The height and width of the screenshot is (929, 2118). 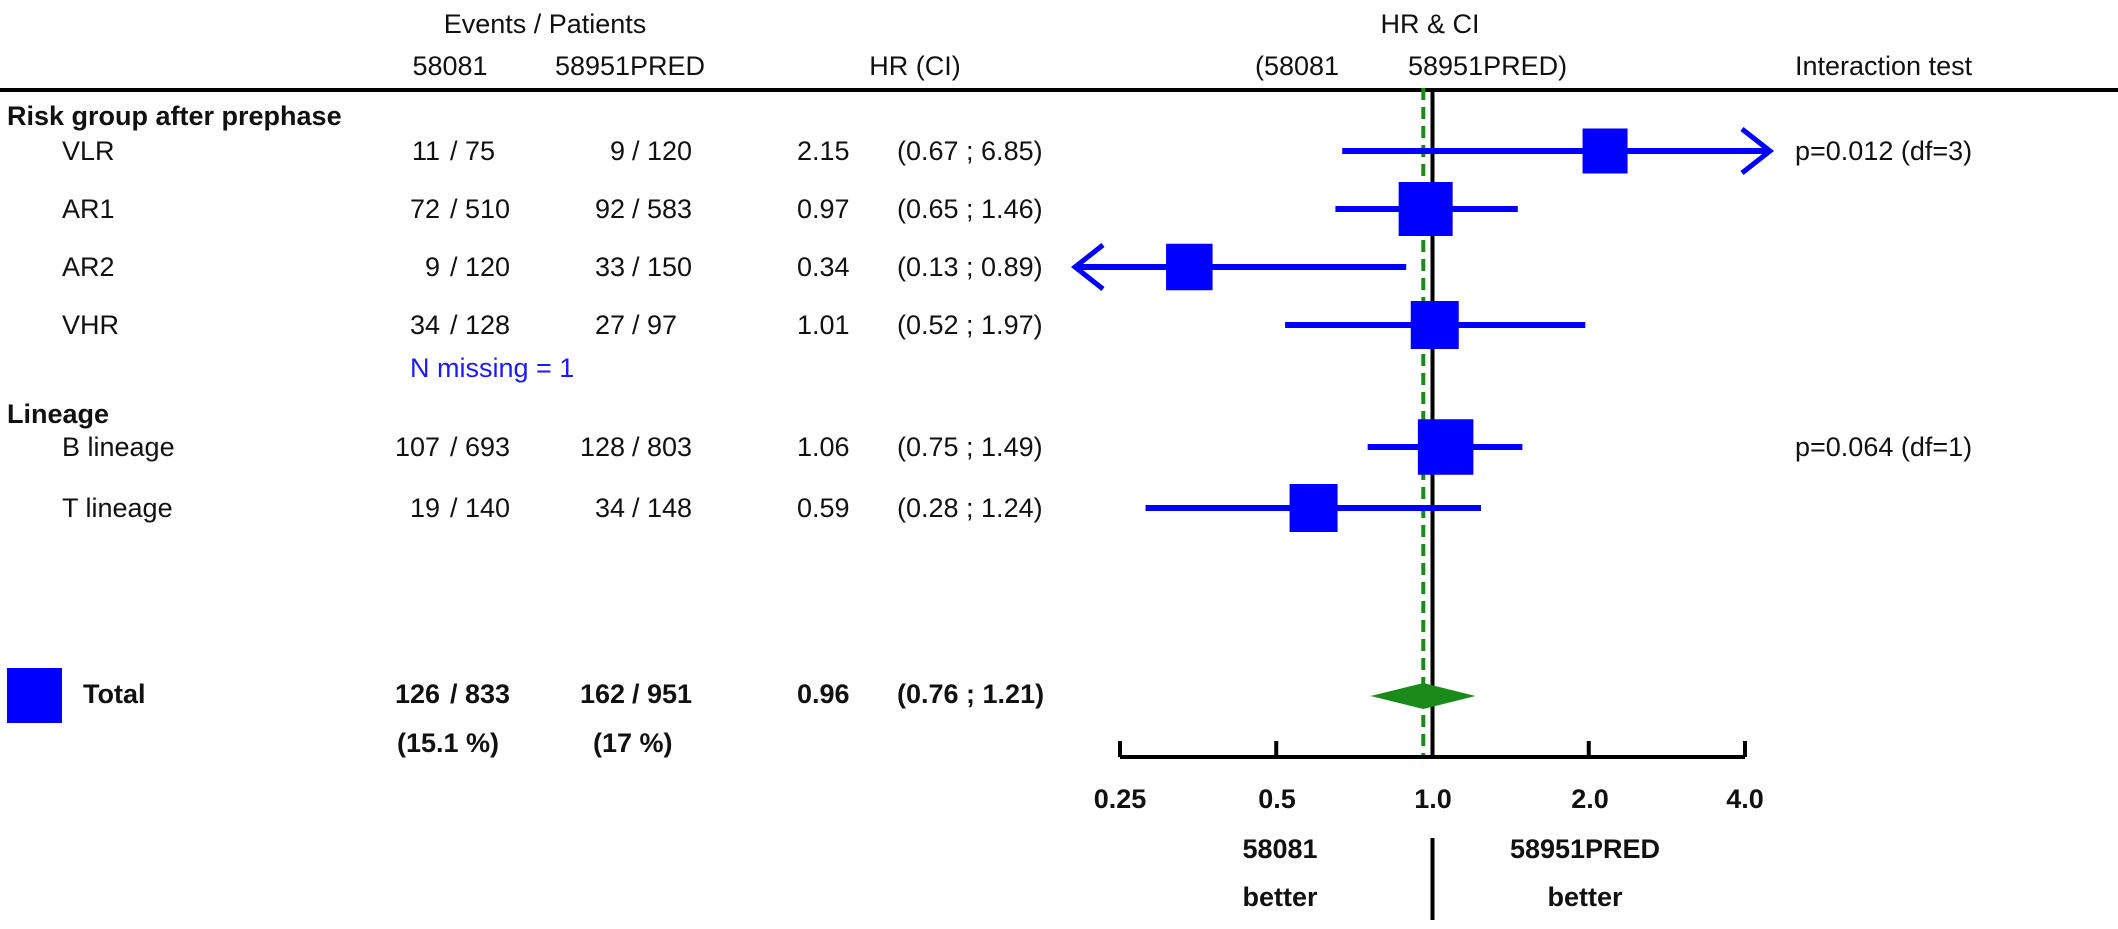 I want to click on hr-value: 1.01, so click(x=823, y=325).